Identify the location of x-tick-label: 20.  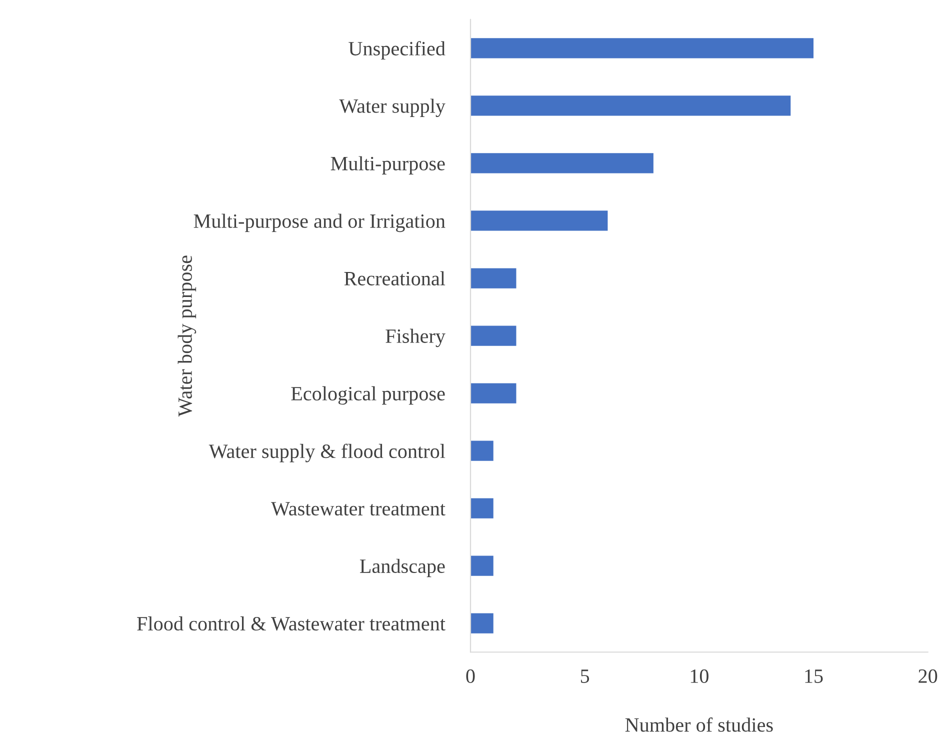
(928, 676).